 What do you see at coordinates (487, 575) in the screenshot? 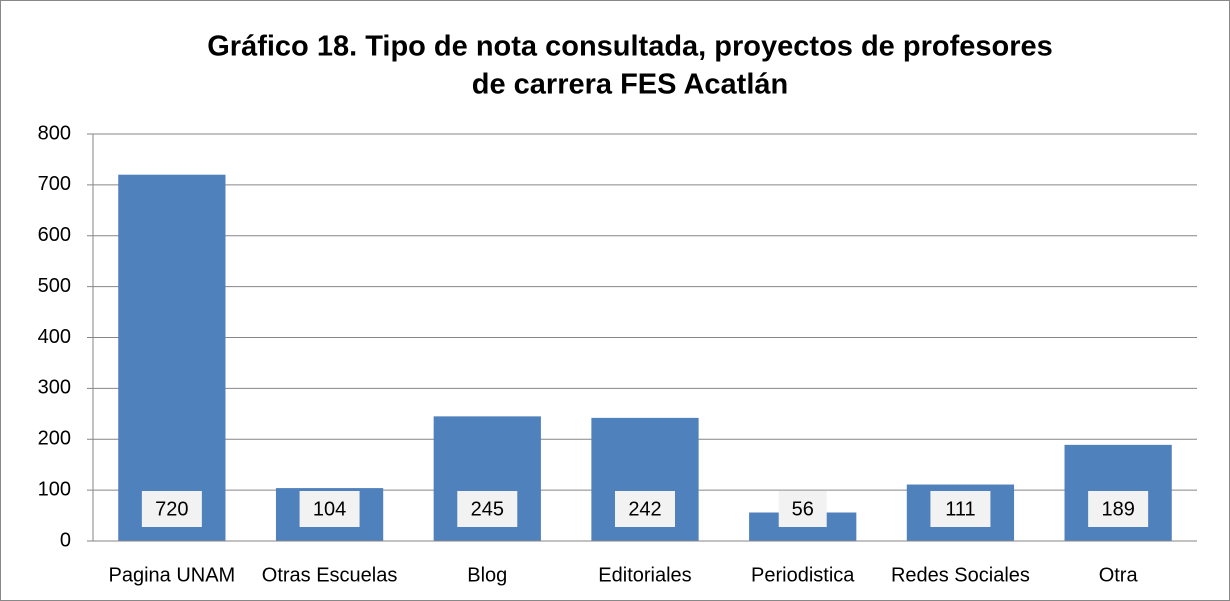
I see `x-tick-label: Blog` at bounding box center [487, 575].